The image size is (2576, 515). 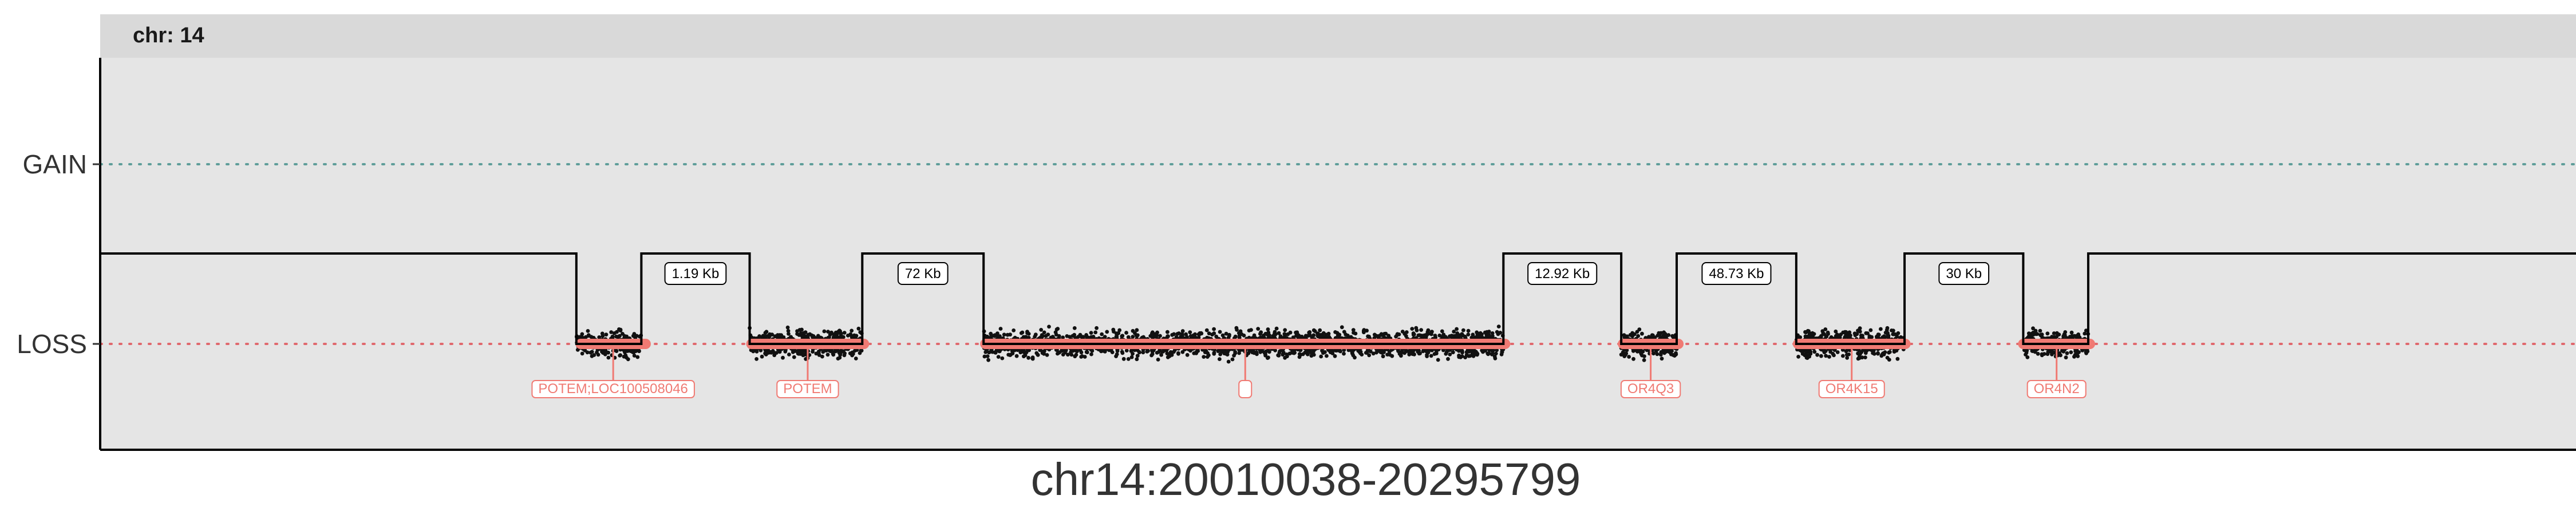 I want to click on gene-label-box, so click(x=807, y=389).